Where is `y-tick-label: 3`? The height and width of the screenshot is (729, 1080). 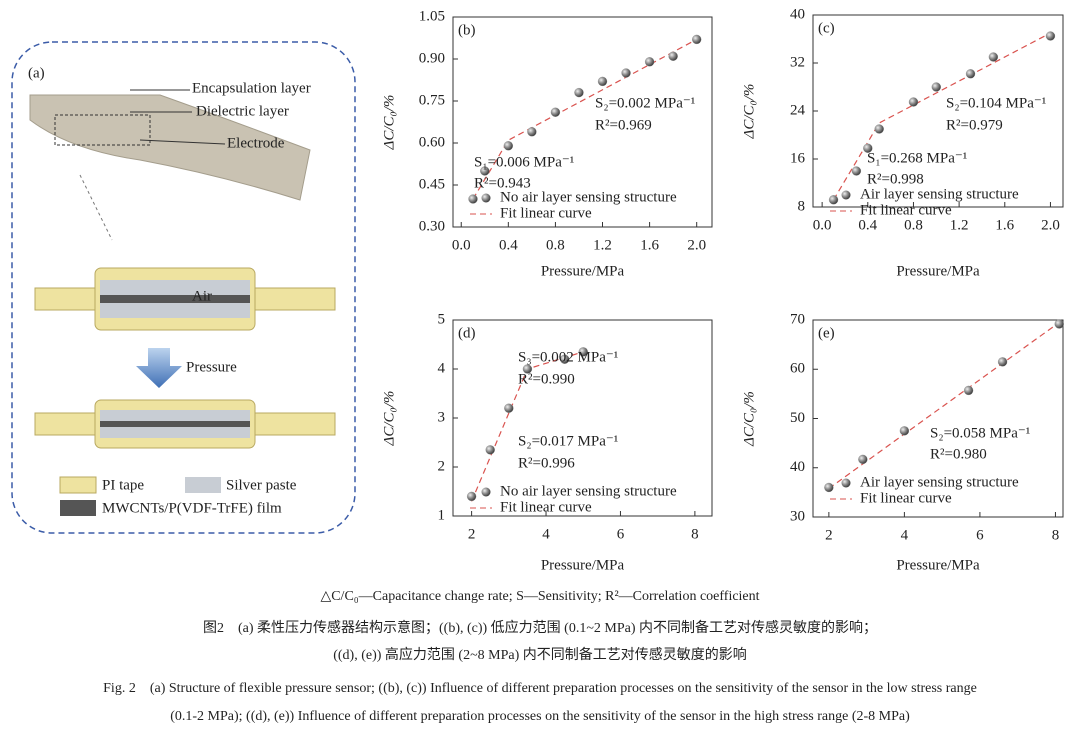 y-tick-label: 3 is located at coordinates (442, 417).